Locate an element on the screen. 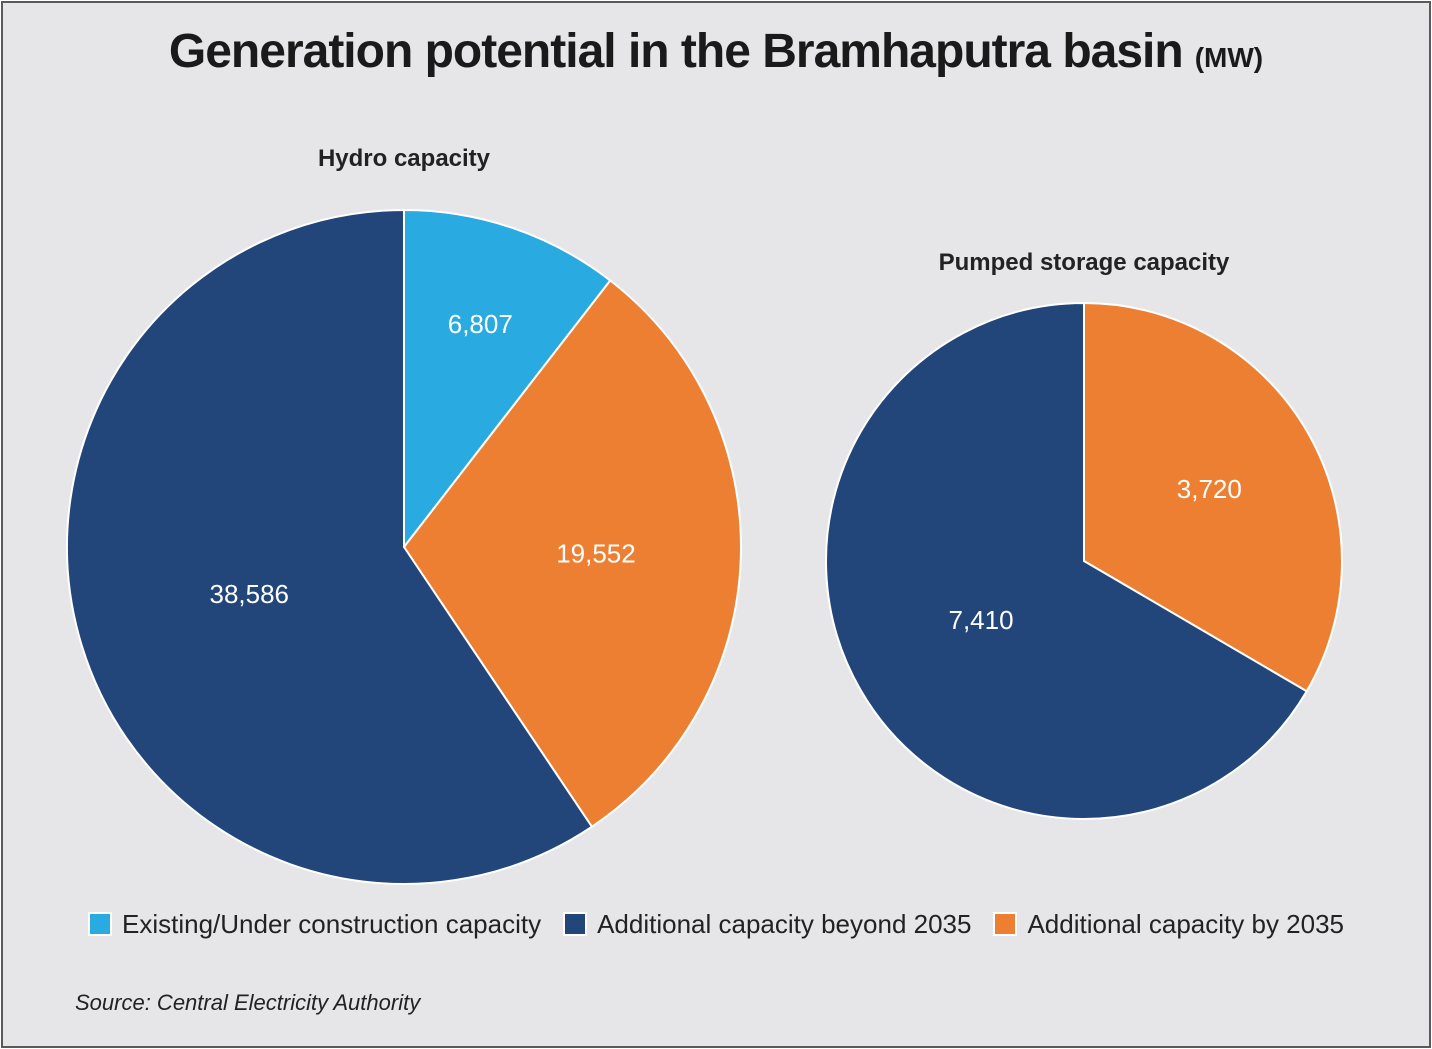 Image resolution: width=1432 pixels, height=1049 pixels. legend-item-existing: Existing/Under construction capacity is located at coordinates (314, 924).